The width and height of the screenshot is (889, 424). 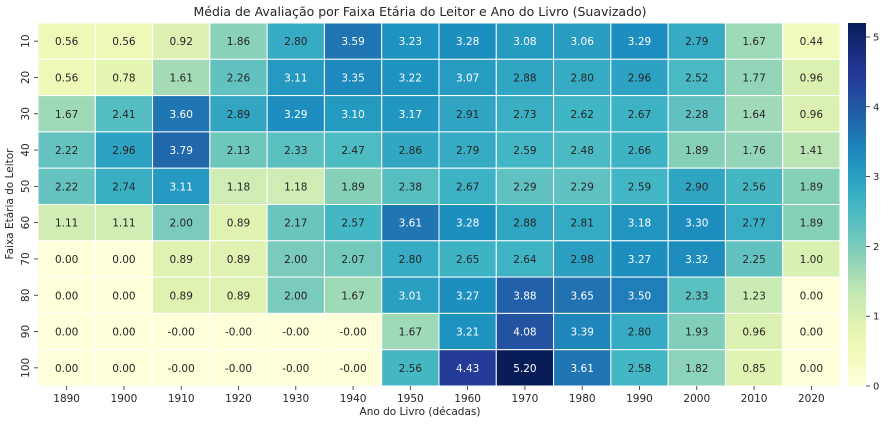 What do you see at coordinates (754, 115) in the screenshot?
I see `cell-value-label: 1.64` at bounding box center [754, 115].